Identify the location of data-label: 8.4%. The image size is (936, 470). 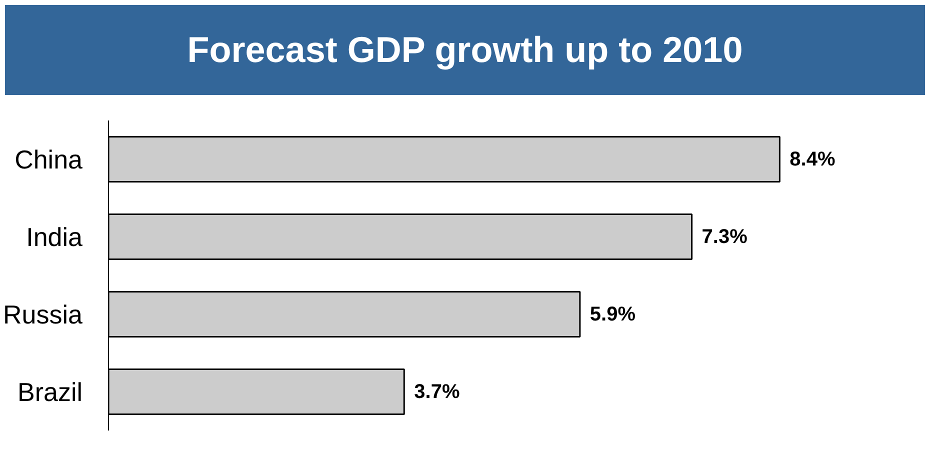
(813, 159).